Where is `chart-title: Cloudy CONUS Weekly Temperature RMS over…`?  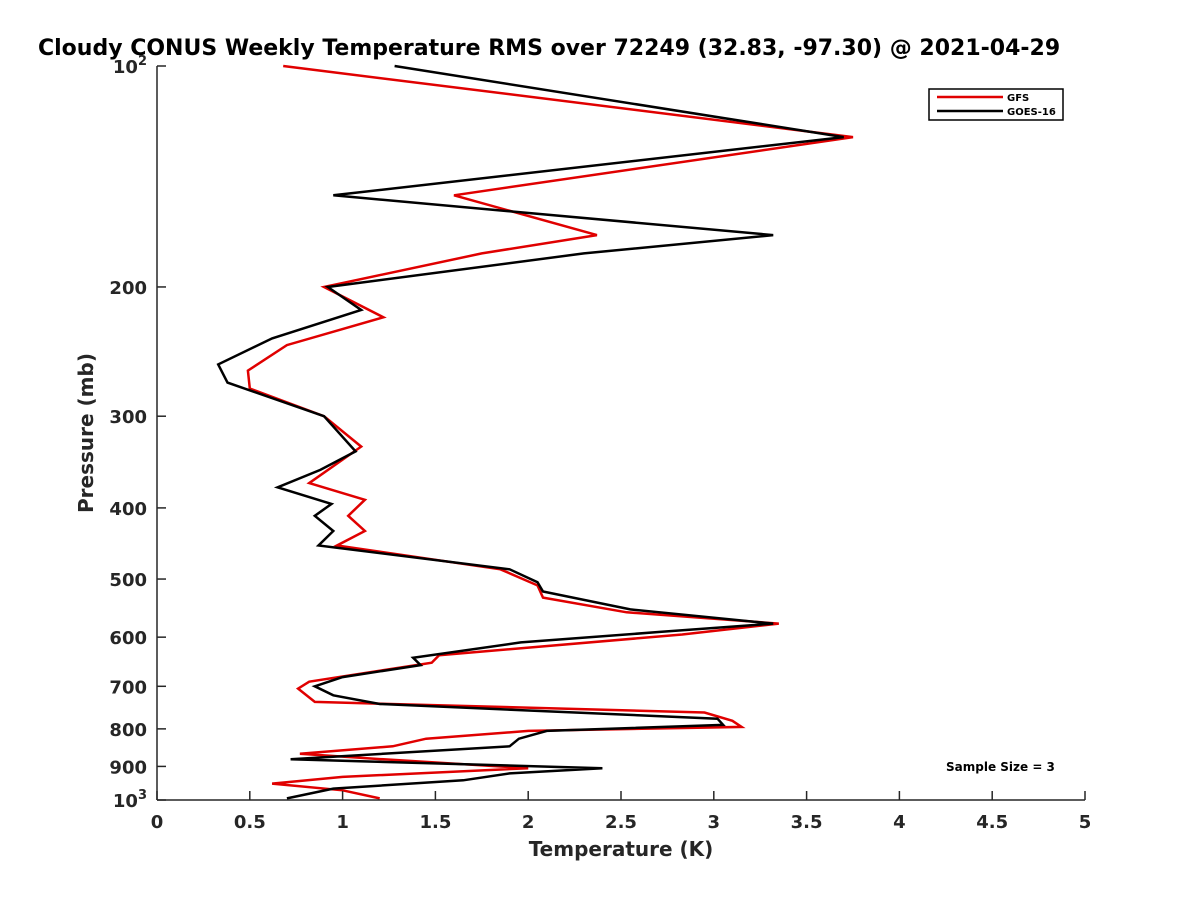
chart-title: Cloudy CONUS Weekly Temperature RMS over… is located at coordinates (549, 48).